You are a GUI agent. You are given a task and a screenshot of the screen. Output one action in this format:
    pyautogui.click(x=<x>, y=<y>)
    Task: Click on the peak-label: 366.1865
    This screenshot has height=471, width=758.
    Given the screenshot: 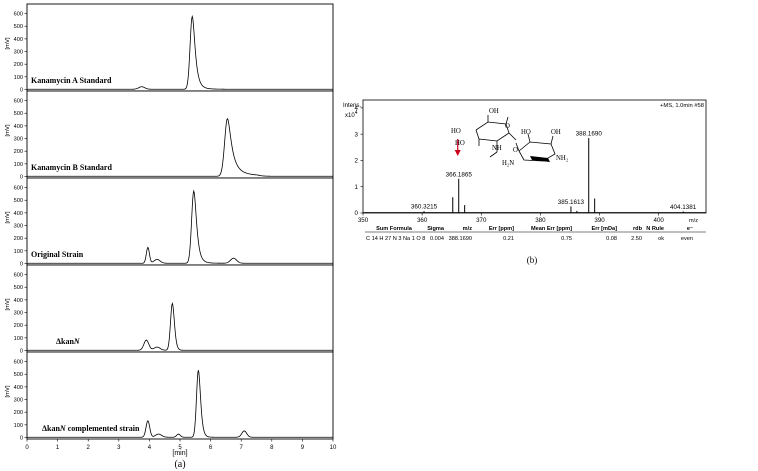 What is the action you would take?
    pyautogui.click(x=459, y=174)
    